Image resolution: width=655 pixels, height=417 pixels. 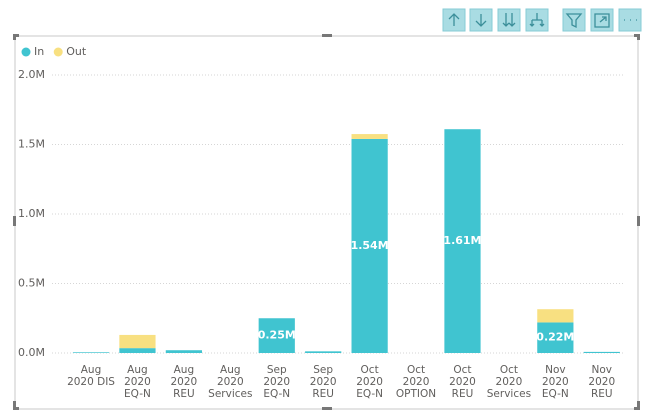 I want to click on x-tick-label: Aug 2020 REU, so click(x=184, y=382).